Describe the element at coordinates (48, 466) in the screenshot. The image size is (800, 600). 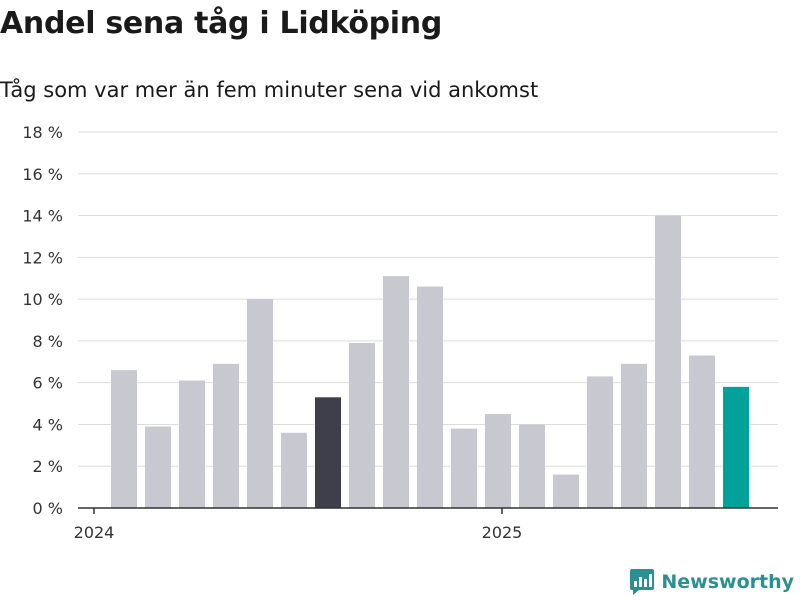
I see `y-tick-label: 2 %` at that location.